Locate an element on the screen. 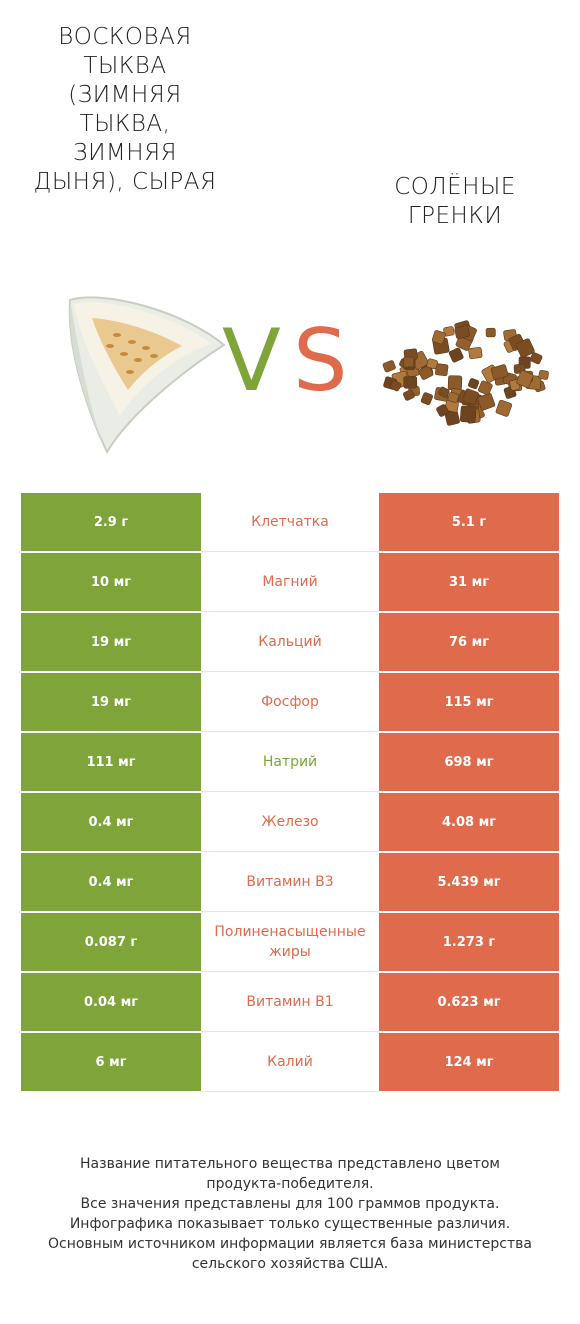 The width and height of the screenshot is (580, 1324). table-row: 10 мг Магний 31 мг is located at coordinates (290, 583).